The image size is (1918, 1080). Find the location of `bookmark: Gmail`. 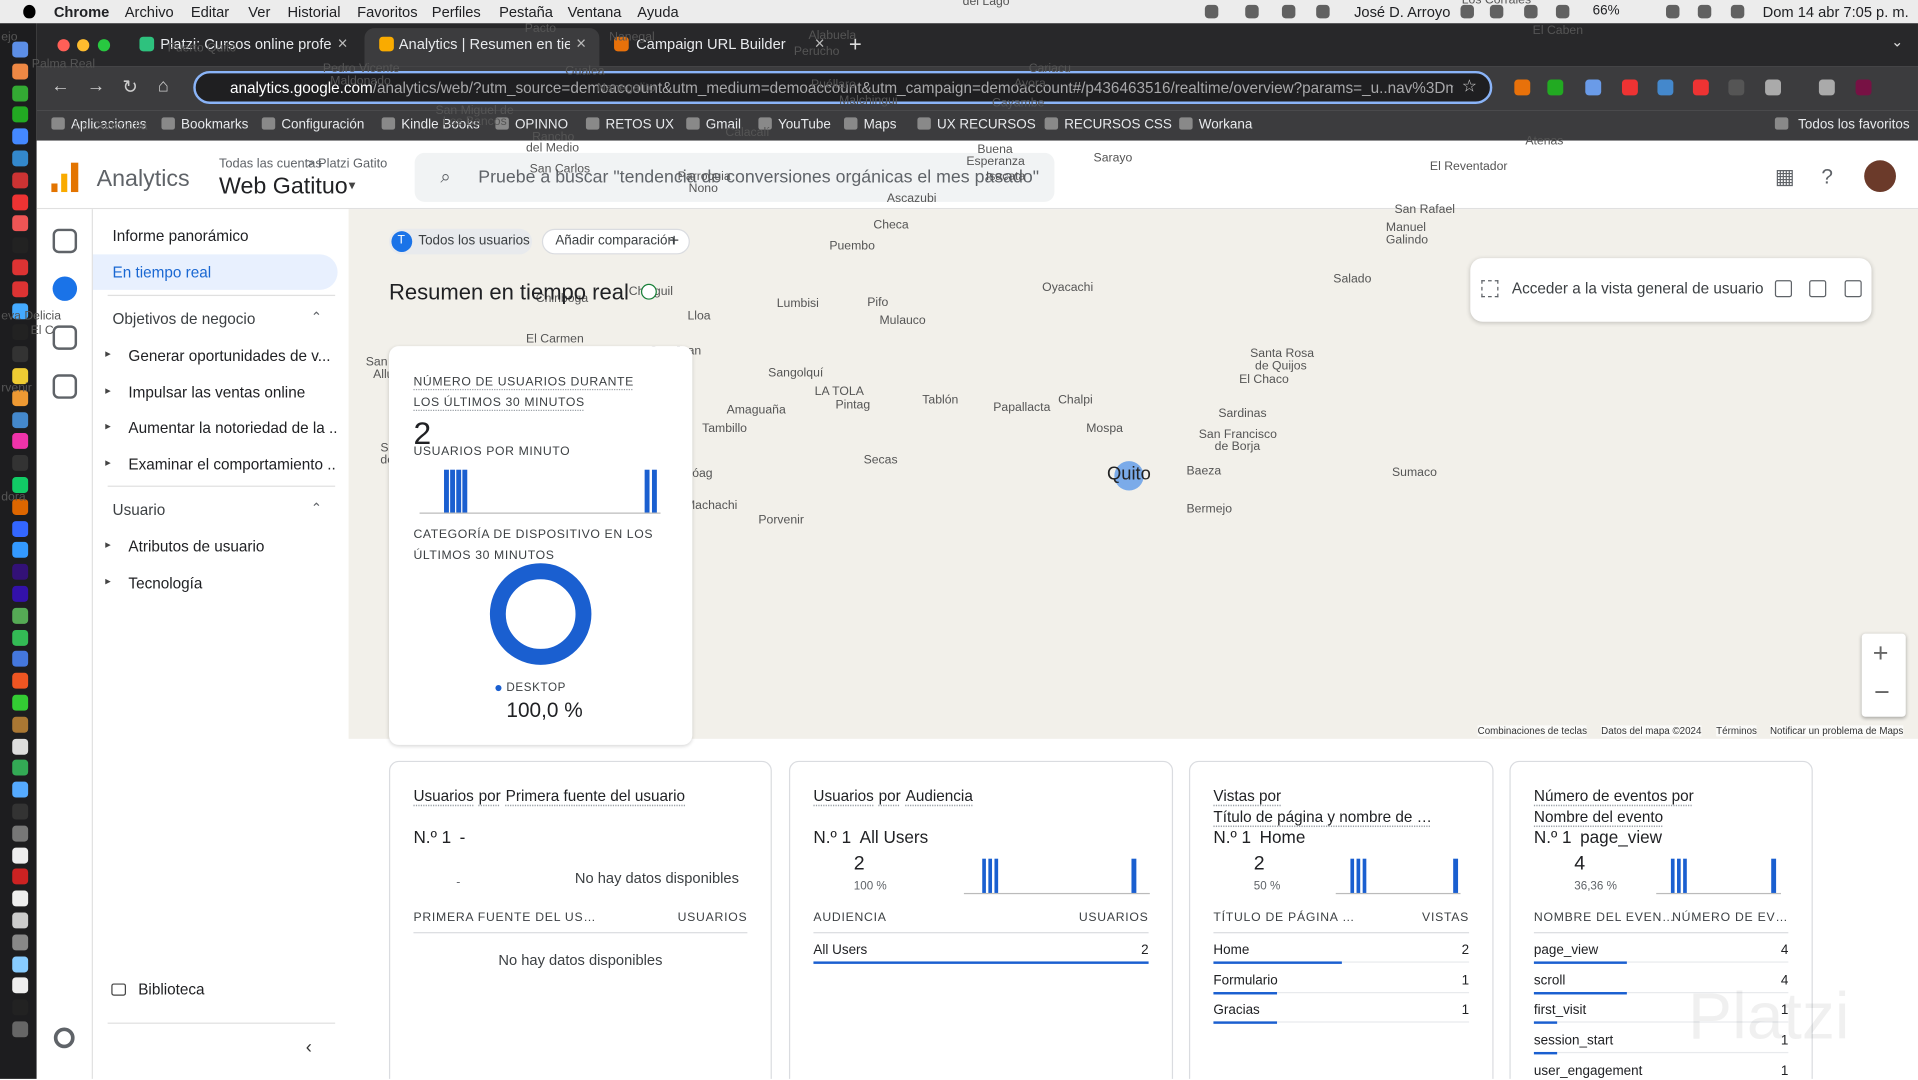

bookmark: Gmail is located at coordinates (723, 125).